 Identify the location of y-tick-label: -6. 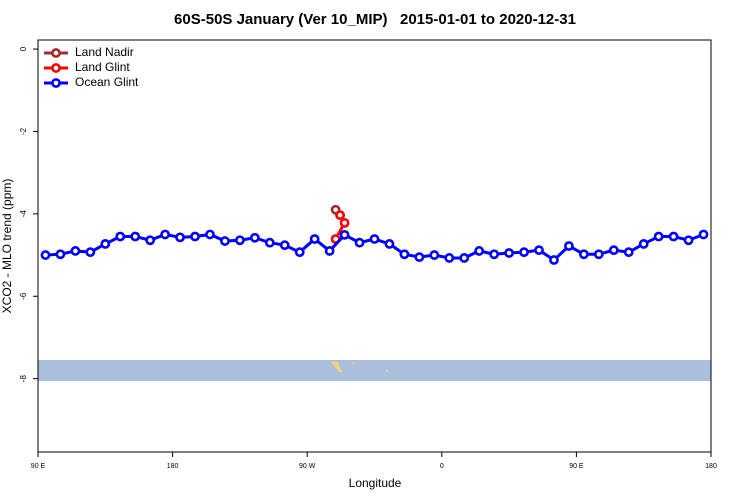
(23, 296).